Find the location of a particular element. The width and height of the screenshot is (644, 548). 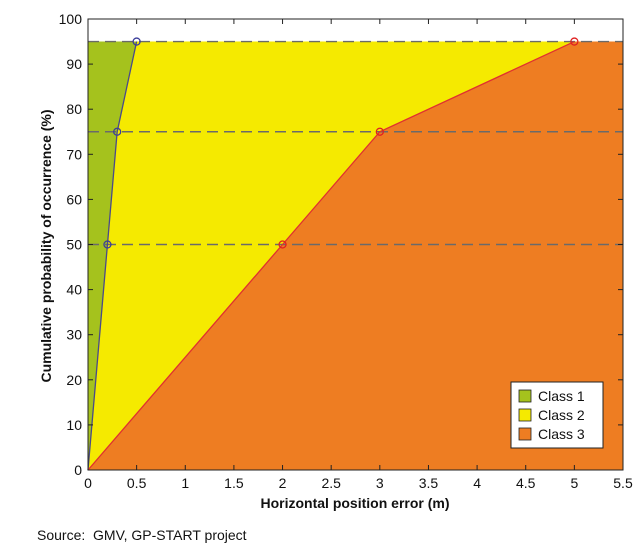

class-1-area is located at coordinates (112, 256).